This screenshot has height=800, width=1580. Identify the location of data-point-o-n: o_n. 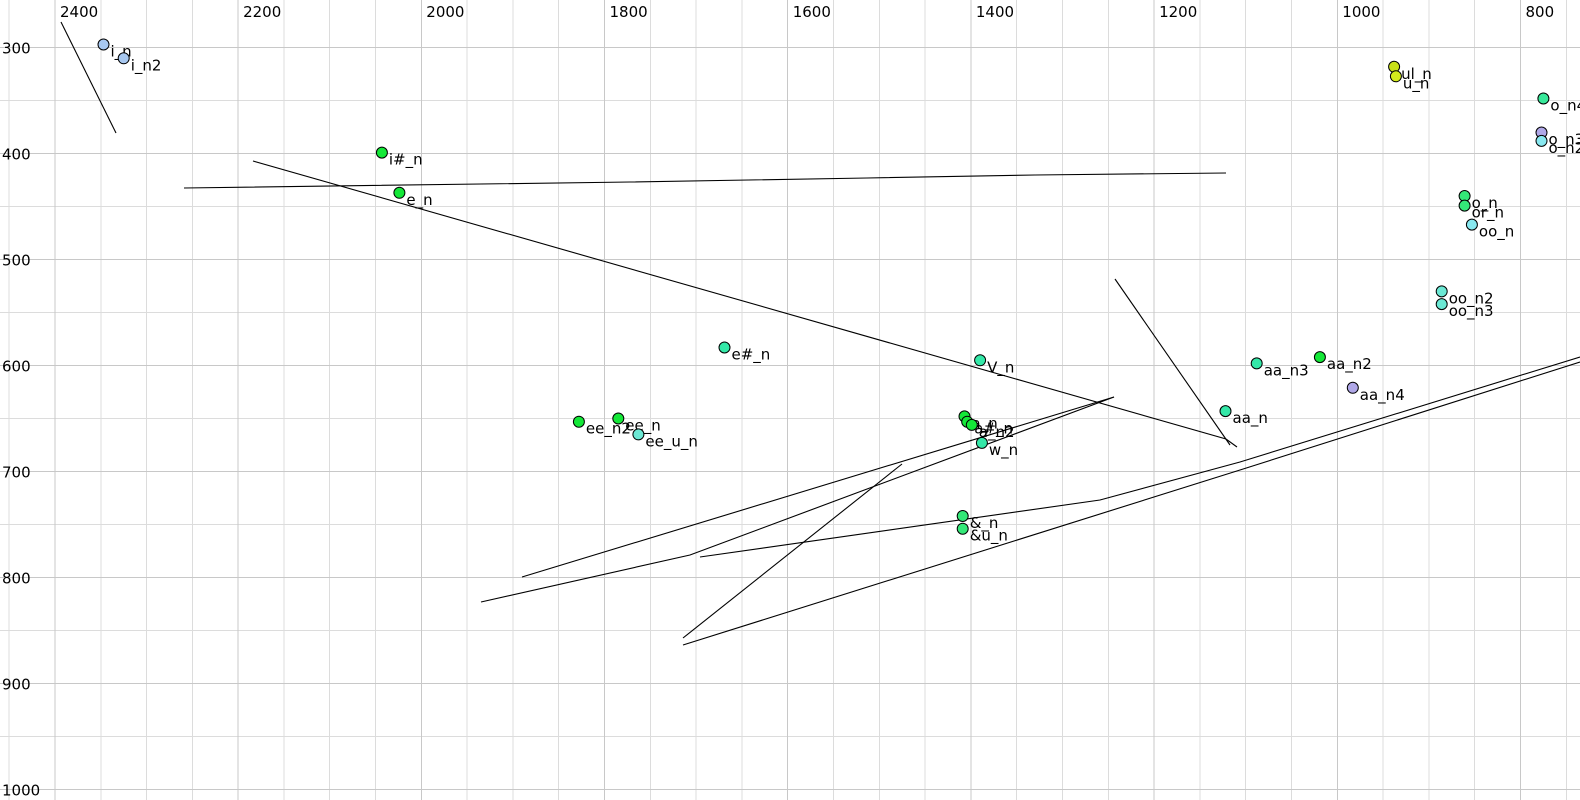
(1478, 202).